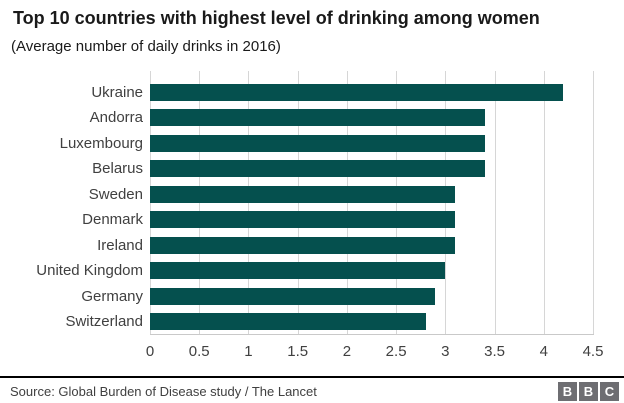 Image resolution: width=624 pixels, height=403 pixels. What do you see at coordinates (89, 271) in the screenshot?
I see `category-label-united-kingdom: United Kingdom` at bounding box center [89, 271].